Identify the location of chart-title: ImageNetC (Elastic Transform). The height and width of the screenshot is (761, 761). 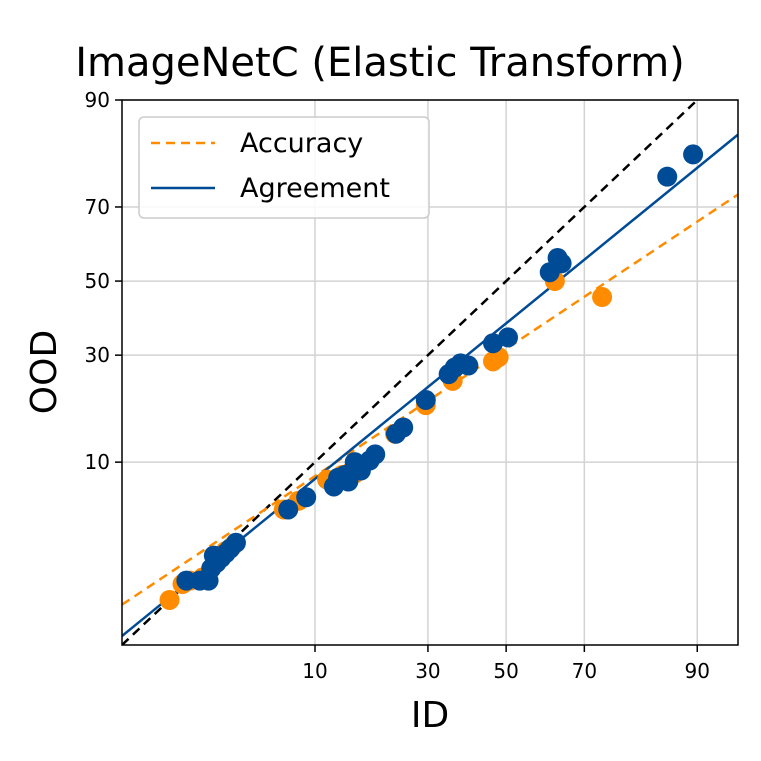
(380, 63).